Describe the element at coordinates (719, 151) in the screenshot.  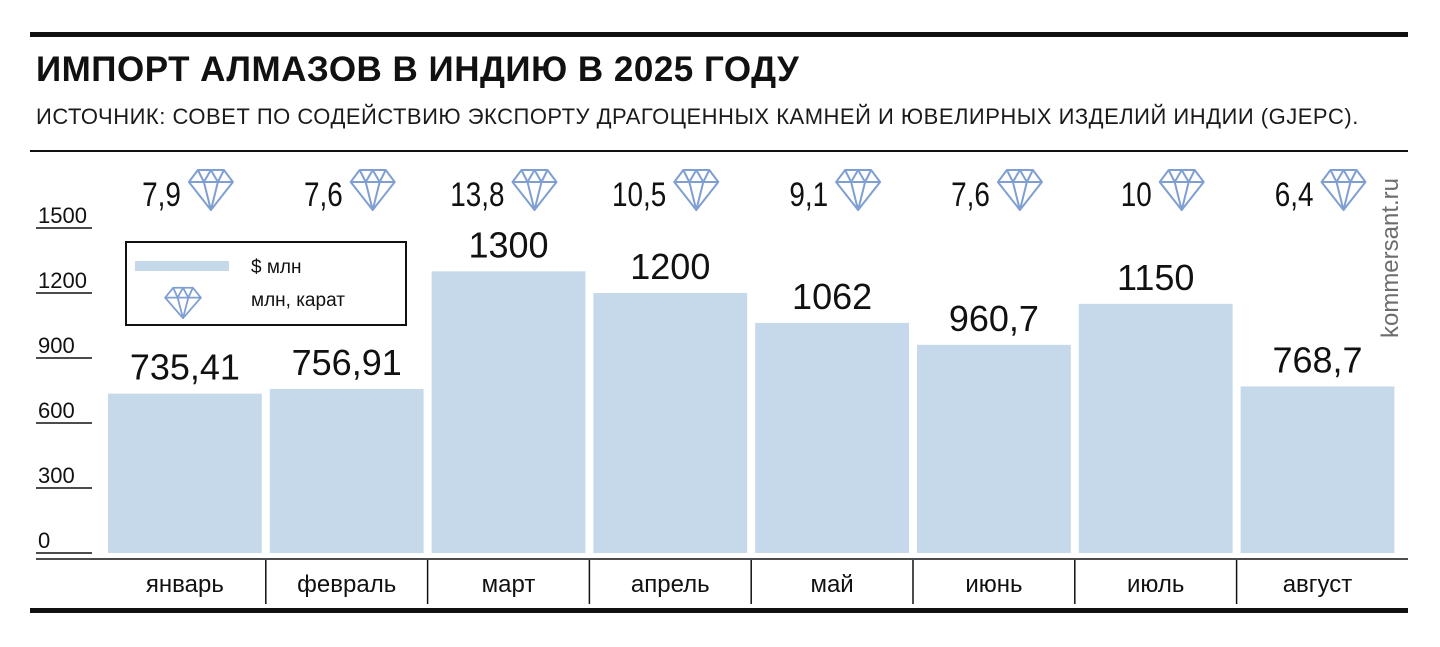
I see `header-divider` at that location.